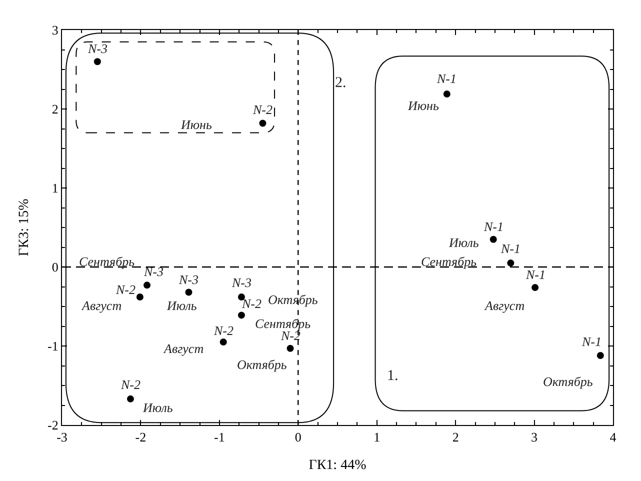  I want to click on x-tick-label: 2, so click(455, 437).